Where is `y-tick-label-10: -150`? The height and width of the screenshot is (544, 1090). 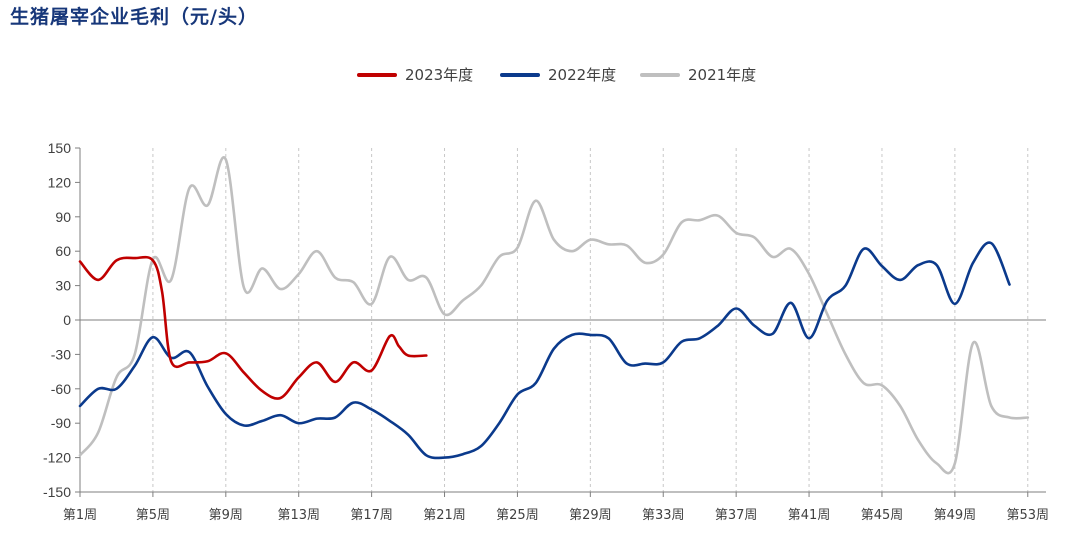 y-tick-label-10: -150 is located at coordinates (57, 492).